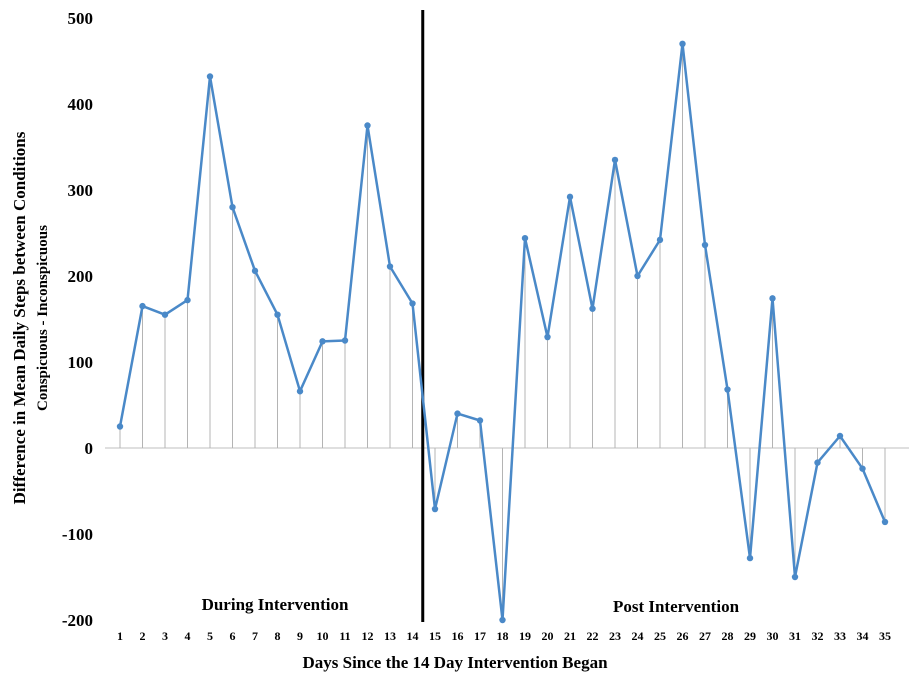 This screenshot has height=687, width=909. What do you see at coordinates (840, 636) in the screenshot?
I see `x-tick-label: 33` at bounding box center [840, 636].